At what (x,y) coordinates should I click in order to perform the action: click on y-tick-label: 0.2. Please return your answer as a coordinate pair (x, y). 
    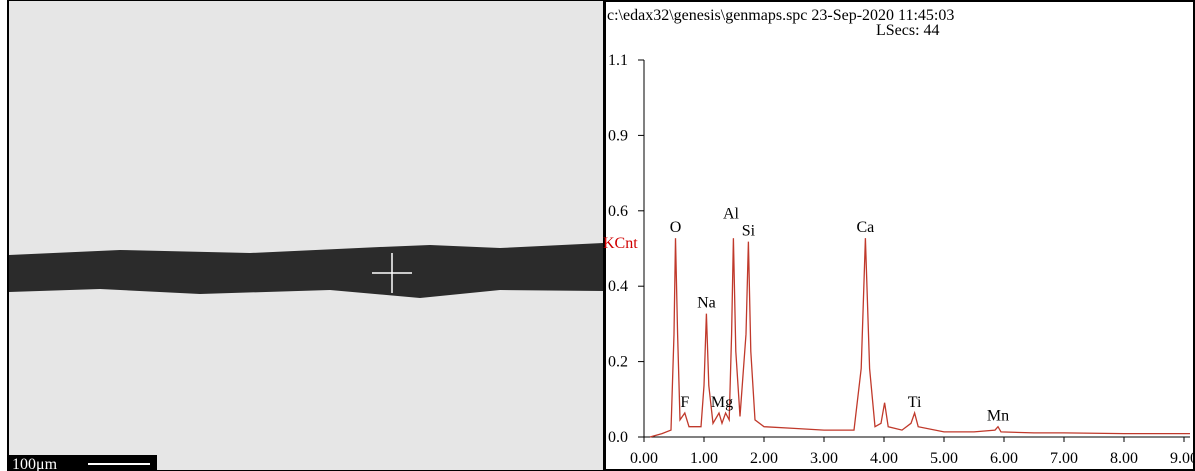
    Looking at the image, I should click on (618, 362).